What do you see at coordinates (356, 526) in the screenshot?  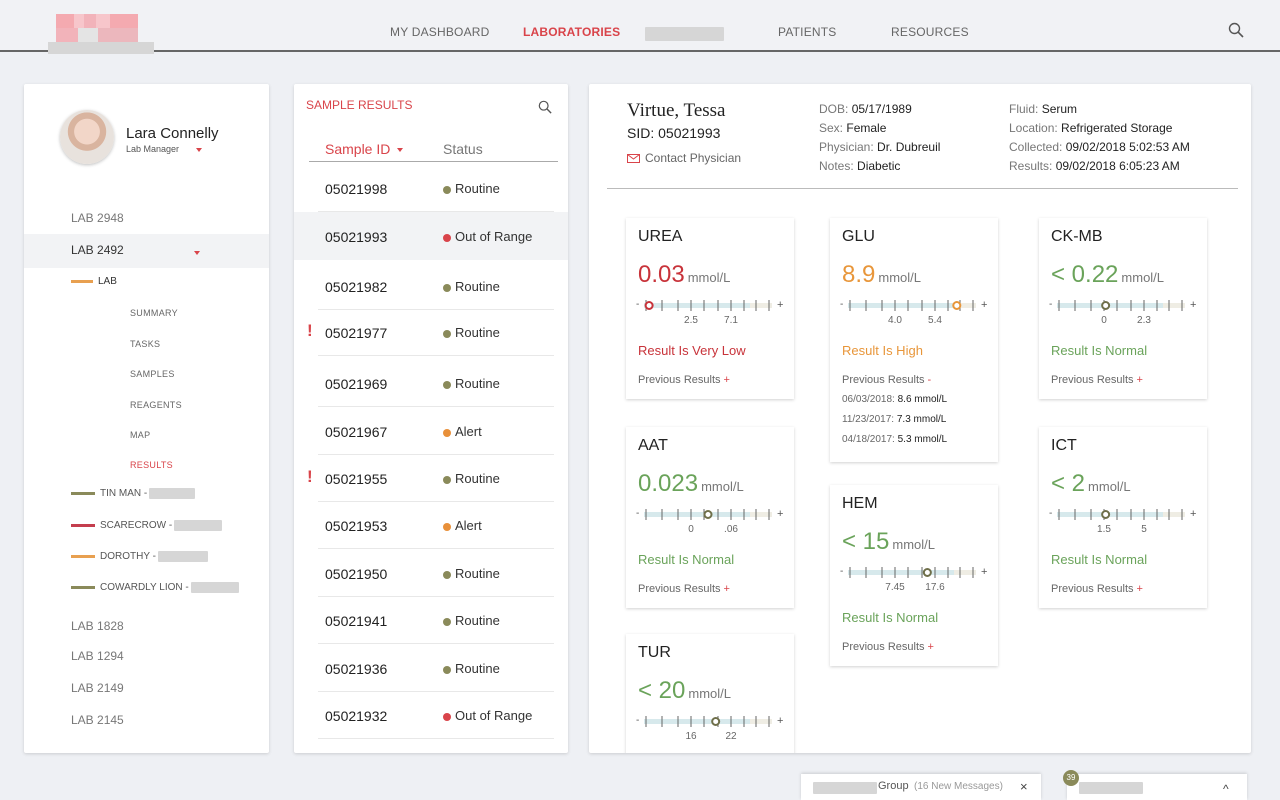 I see `sample-id: 05021953` at bounding box center [356, 526].